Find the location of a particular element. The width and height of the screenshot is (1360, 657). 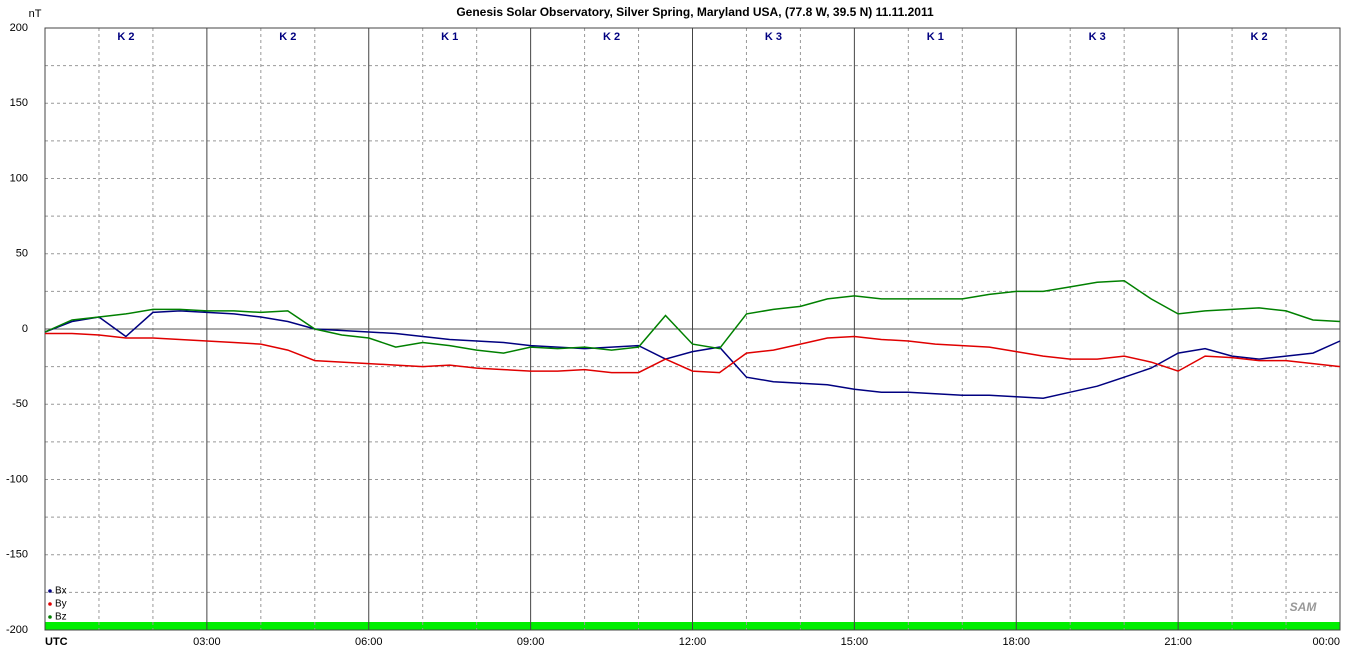

y-tick-label: 200 is located at coordinates (19, 28).